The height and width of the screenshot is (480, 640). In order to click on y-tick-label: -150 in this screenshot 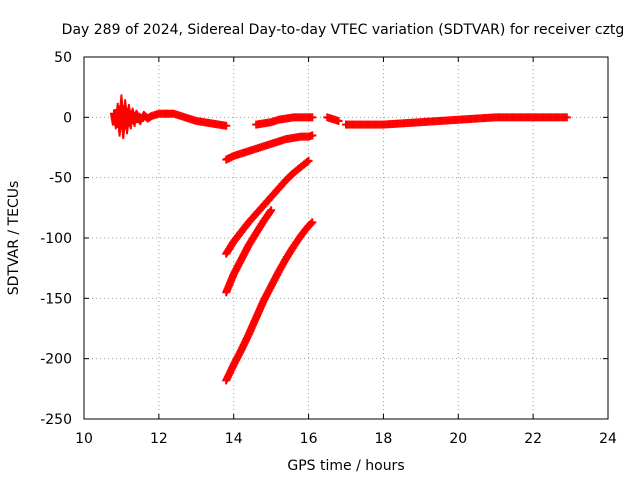, I will do `click(56, 299)`.